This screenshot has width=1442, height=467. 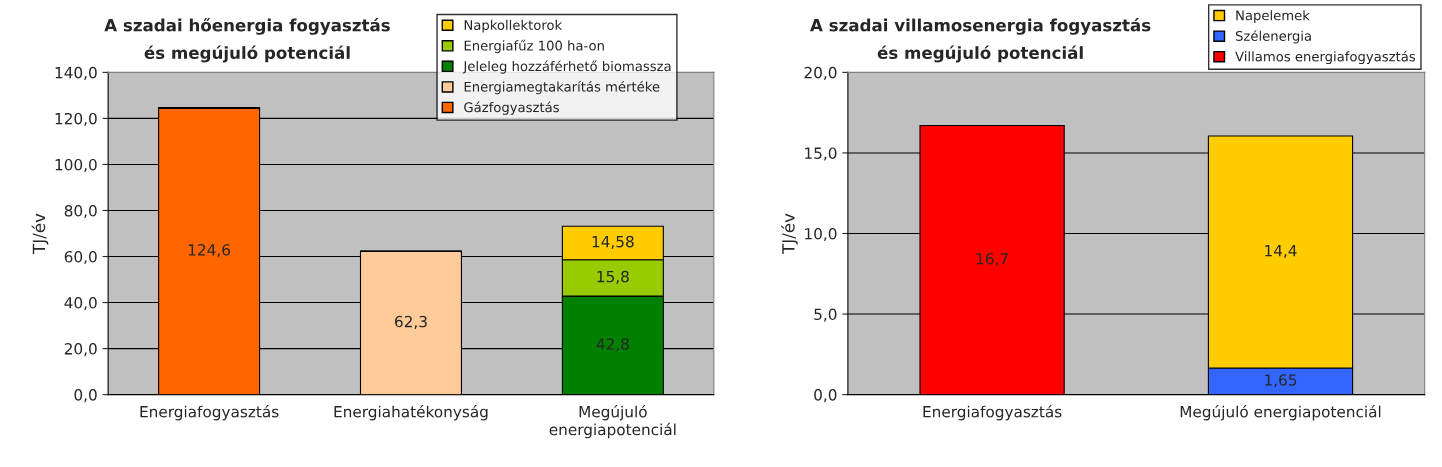 I want to click on data-label: 14,58, so click(x=613, y=242).